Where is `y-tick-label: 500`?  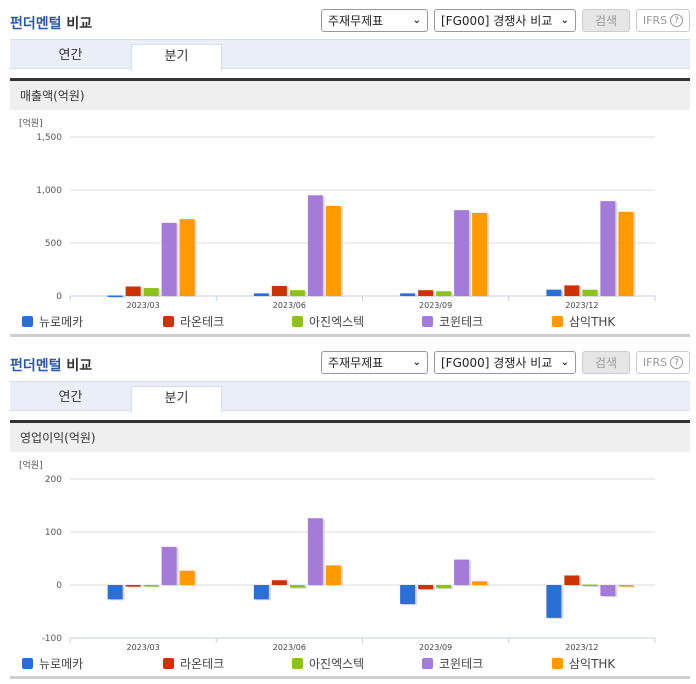 y-tick-label: 500 is located at coordinates (53, 244).